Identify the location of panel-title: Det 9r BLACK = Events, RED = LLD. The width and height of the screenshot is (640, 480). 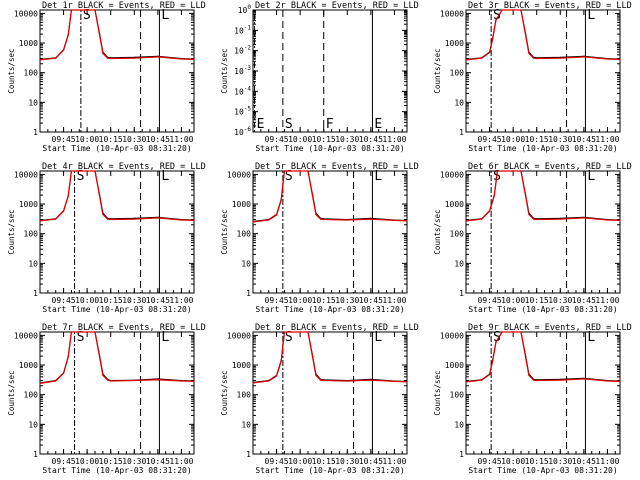
(550, 328).